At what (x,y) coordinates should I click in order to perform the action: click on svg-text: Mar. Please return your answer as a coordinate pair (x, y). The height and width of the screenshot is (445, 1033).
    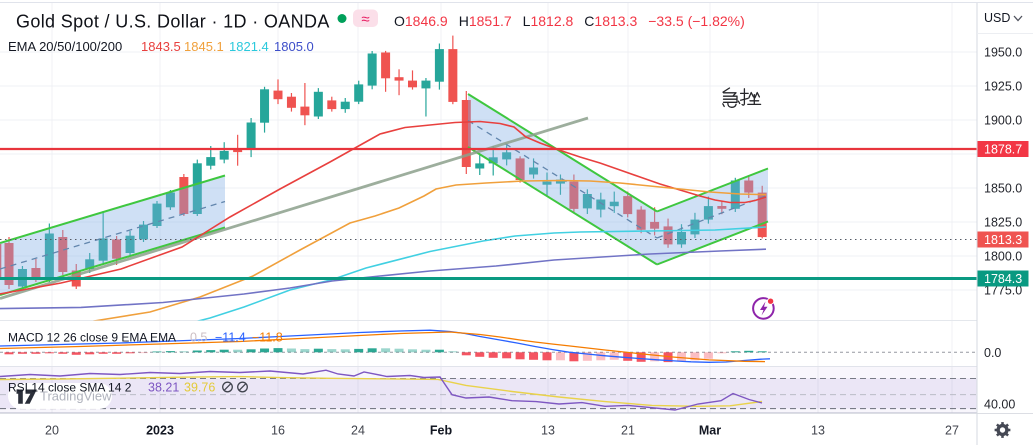
    Looking at the image, I should click on (710, 431).